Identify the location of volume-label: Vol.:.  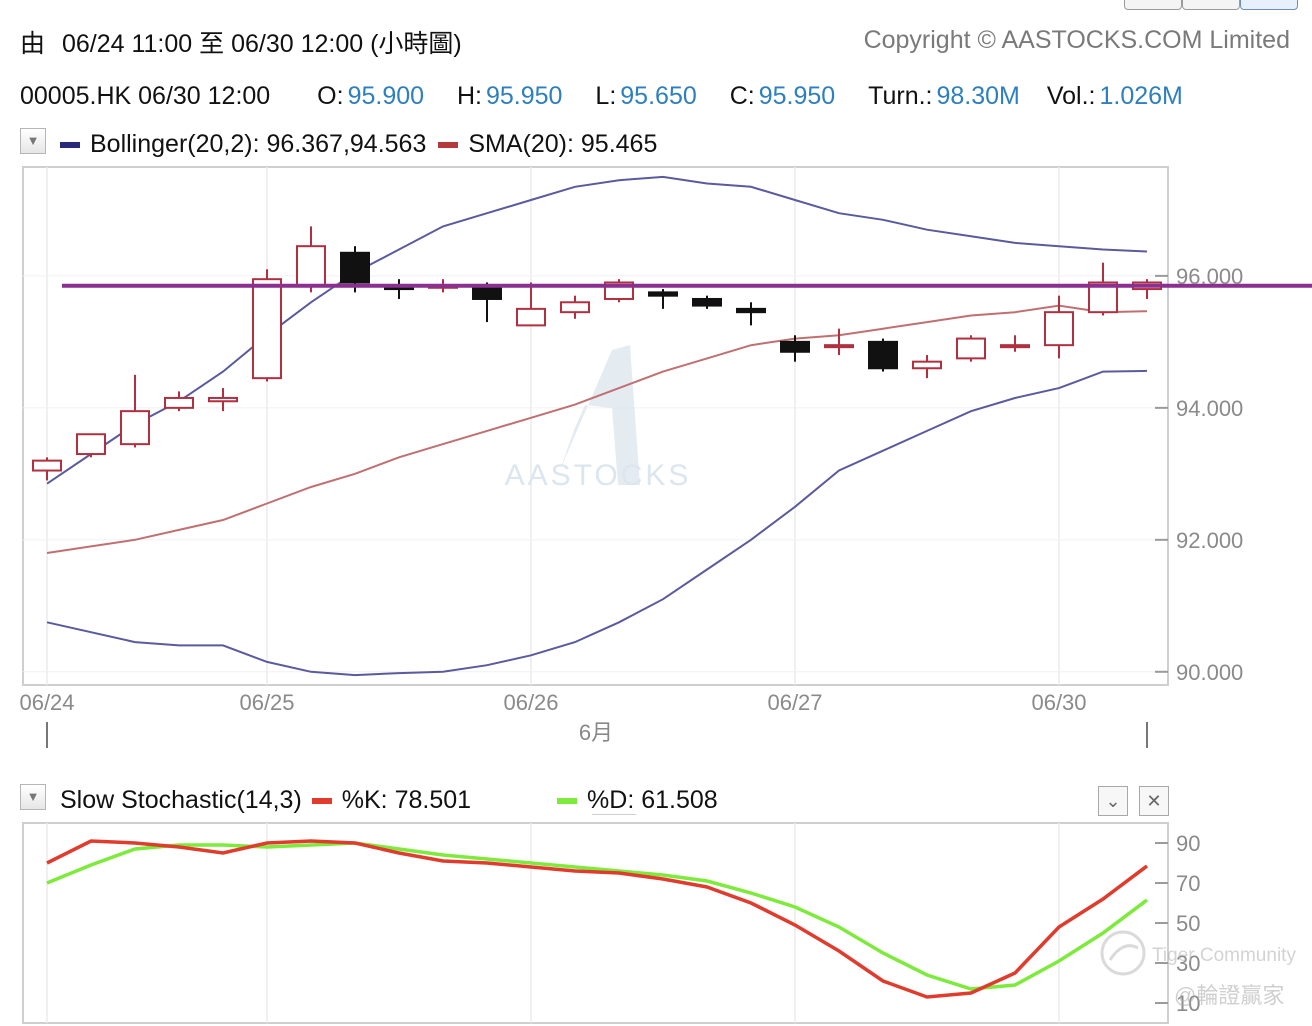
(1071, 96).